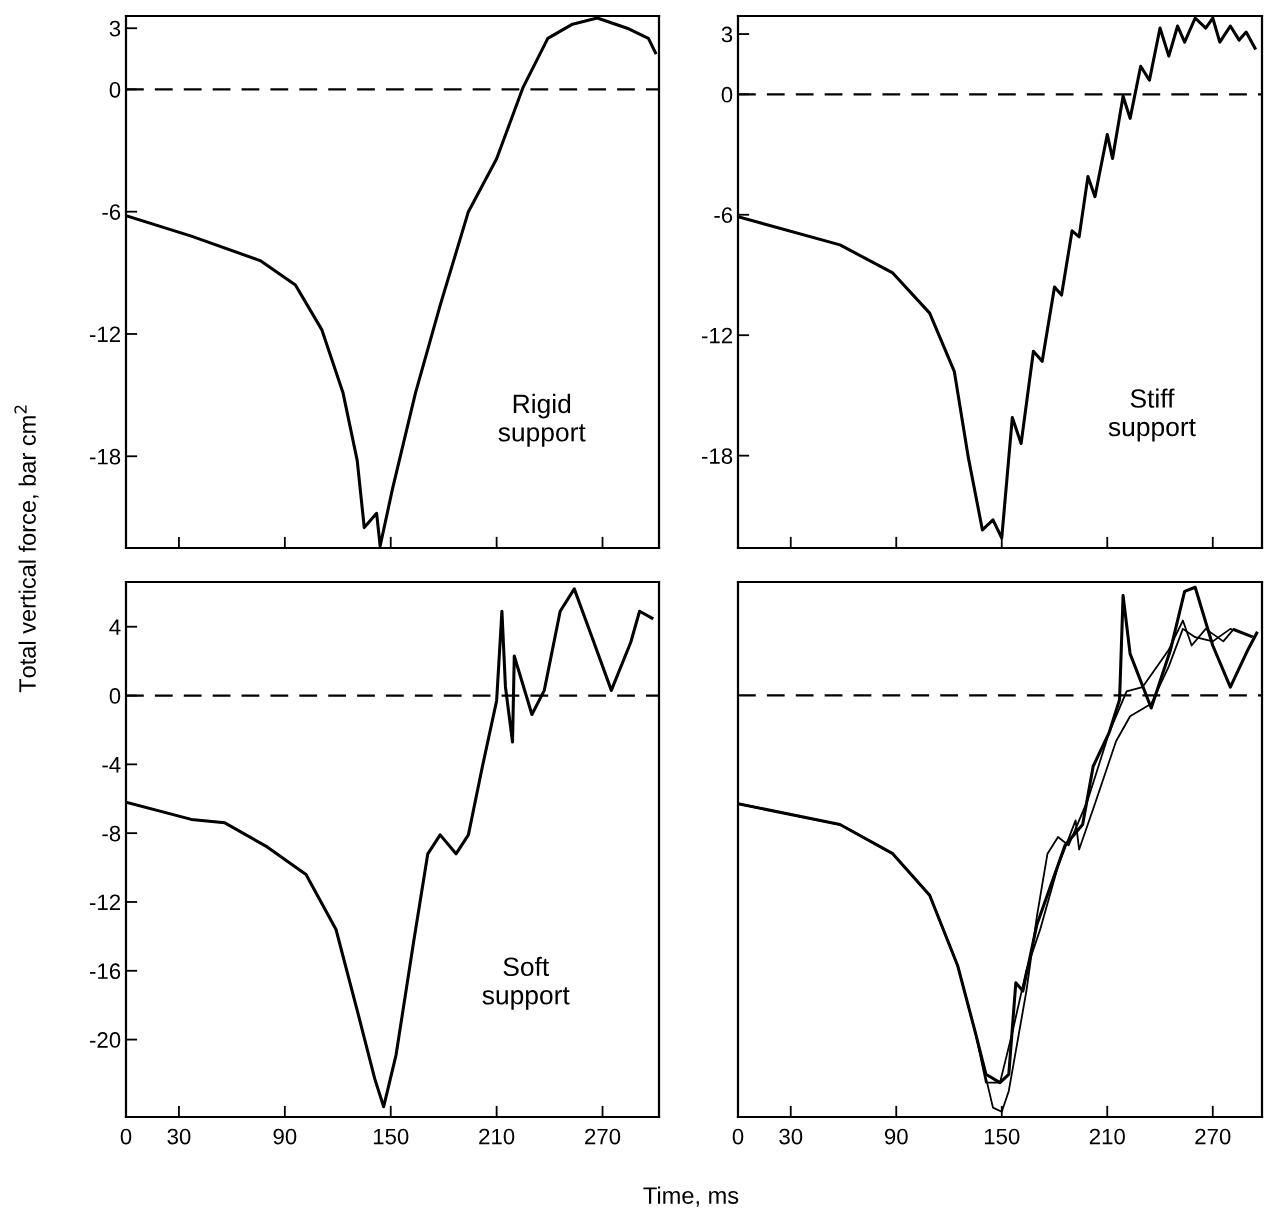 This screenshot has height=1209, width=1265. Describe the element at coordinates (115, 627) in the screenshot. I see `y-tick-label: 4` at that location.